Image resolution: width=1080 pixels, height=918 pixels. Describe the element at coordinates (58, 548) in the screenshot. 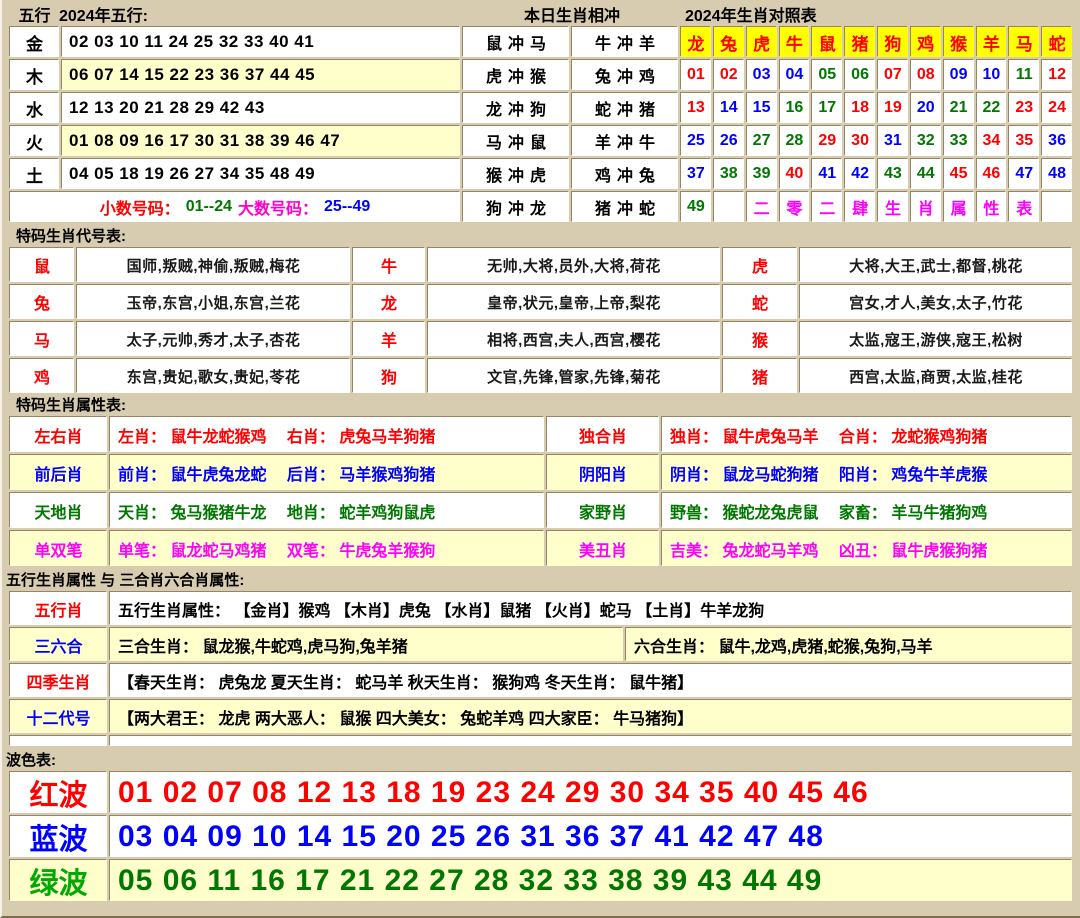

I see `attr-row-label: 单双笔` at that location.